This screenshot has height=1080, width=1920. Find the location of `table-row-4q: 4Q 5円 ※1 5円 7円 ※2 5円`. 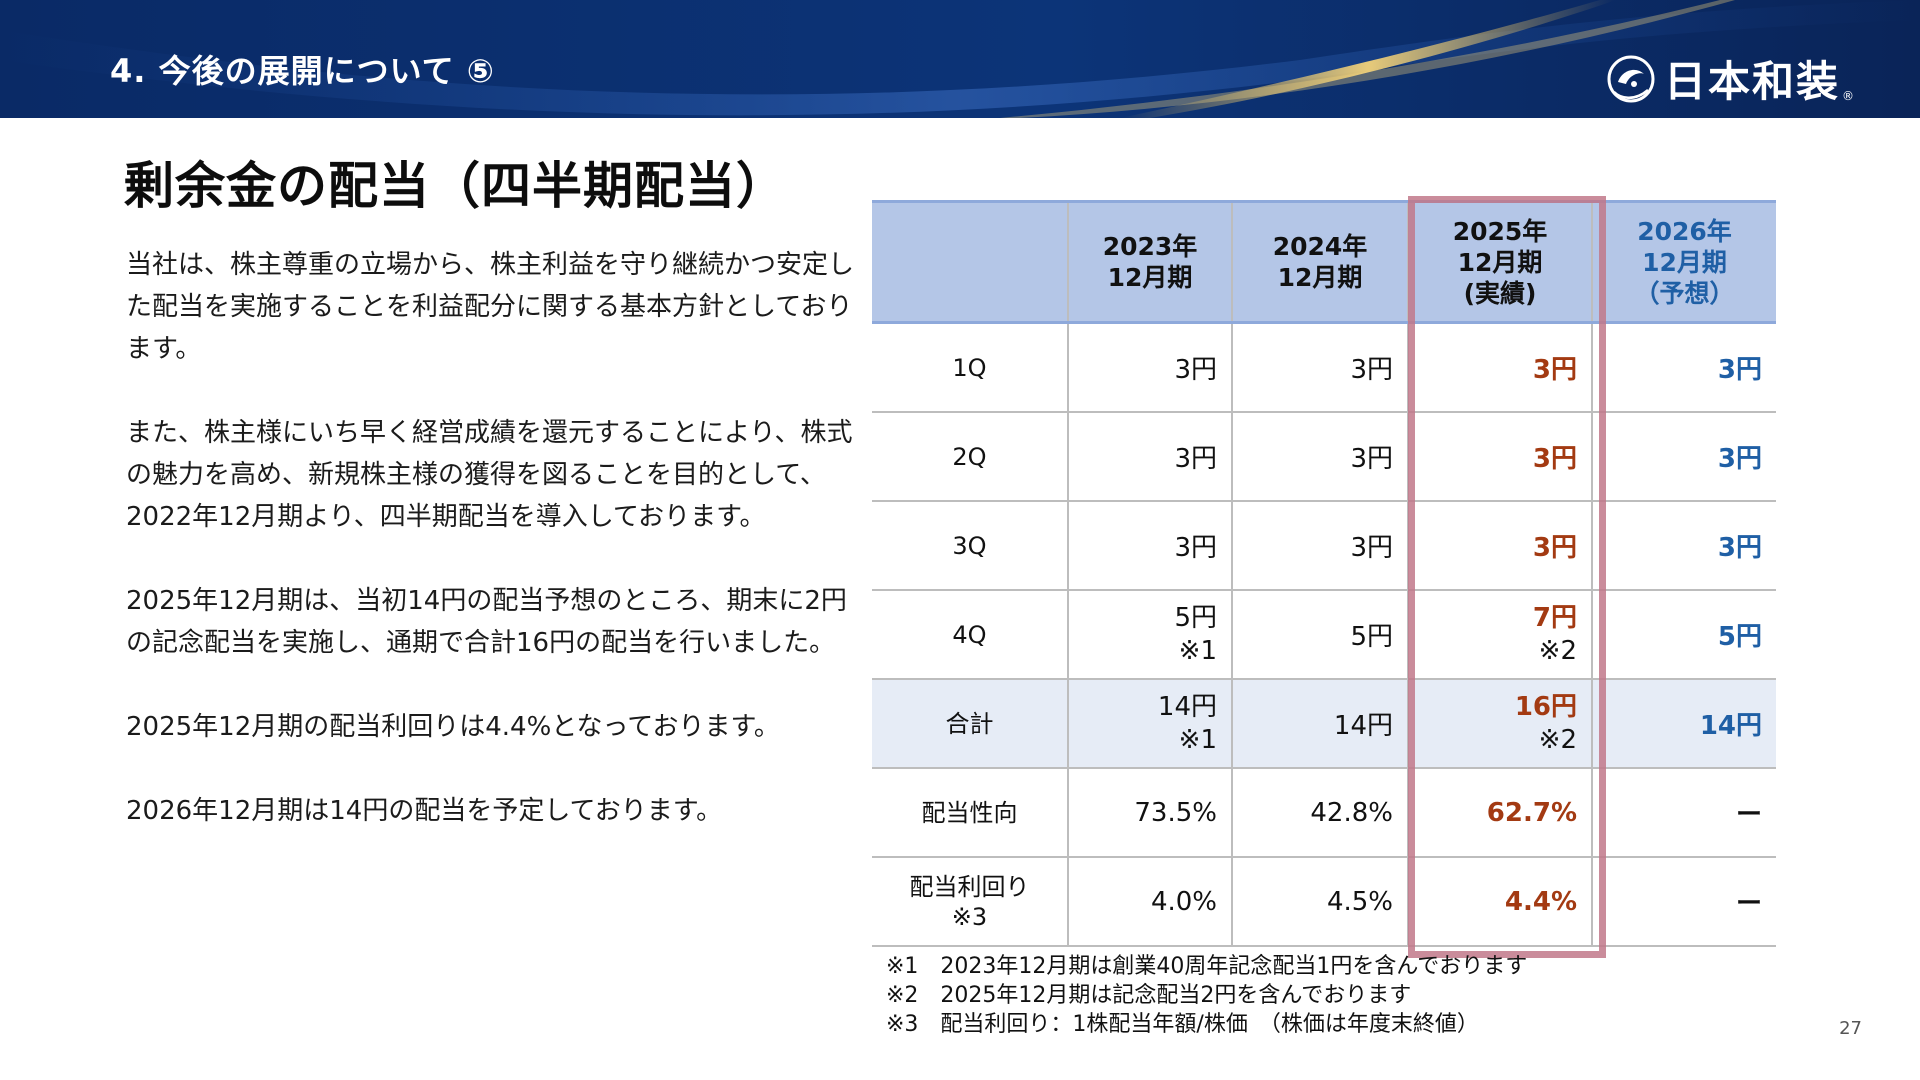

table-row-4q: 4Q 5円 ※1 5円 7円 ※2 5円 is located at coordinates (1324, 635).